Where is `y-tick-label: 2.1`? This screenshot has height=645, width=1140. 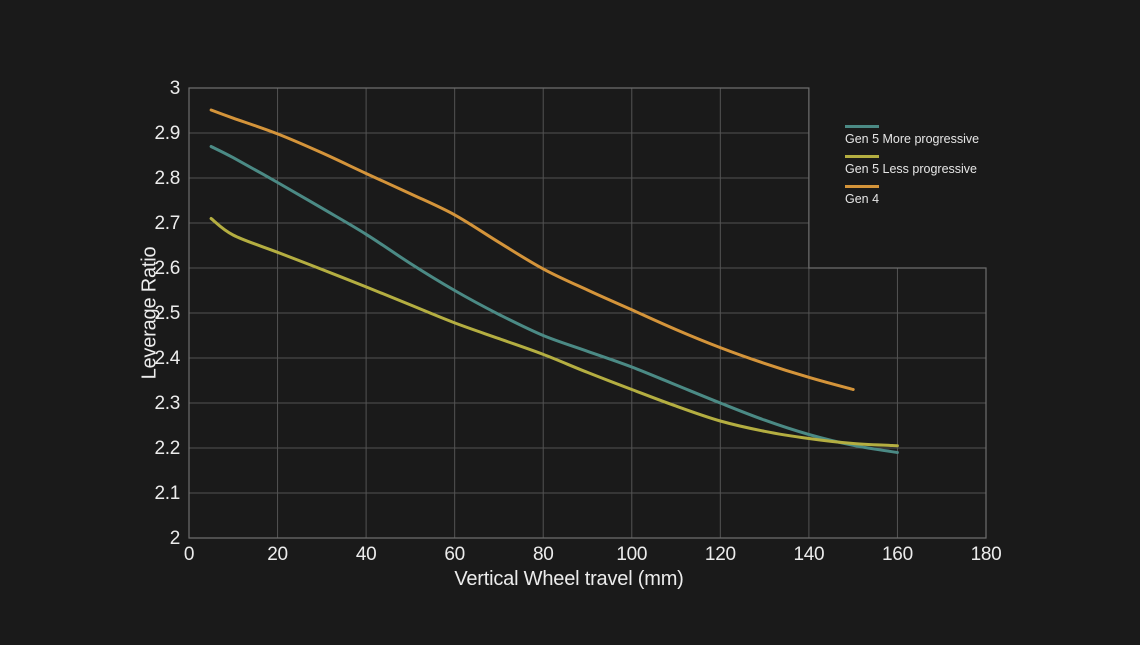
y-tick-label: 2.1 is located at coordinates (167, 493).